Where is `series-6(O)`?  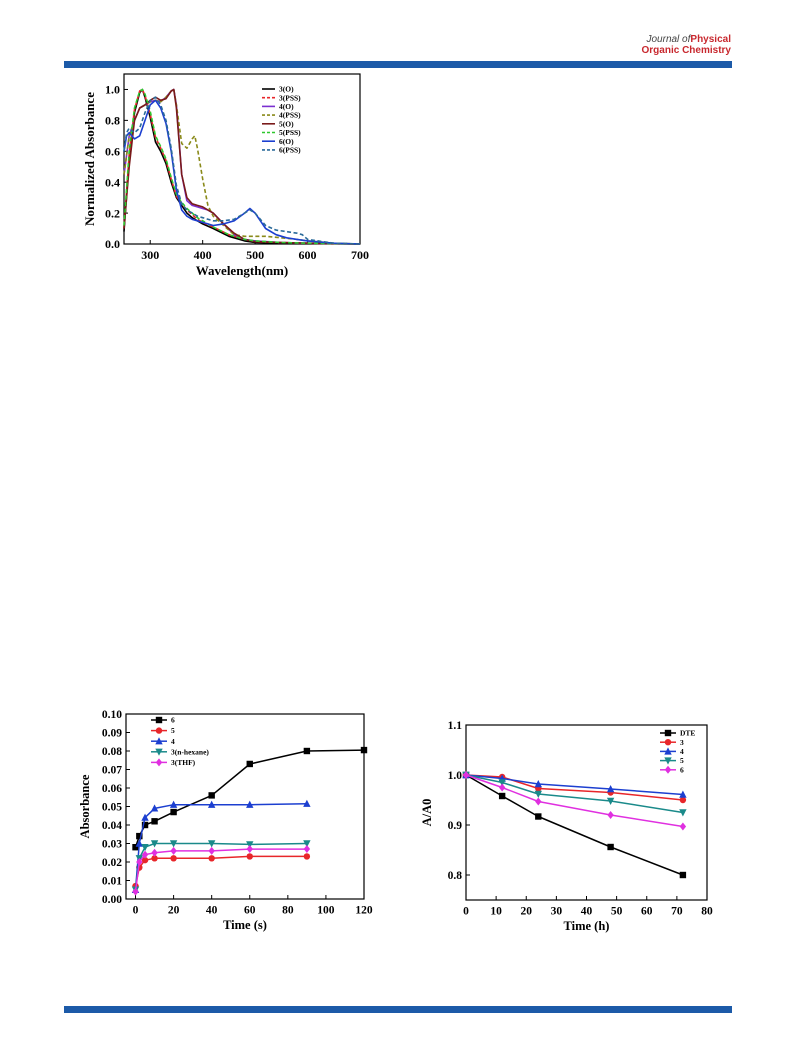 series-6(O) is located at coordinates (242, 172).